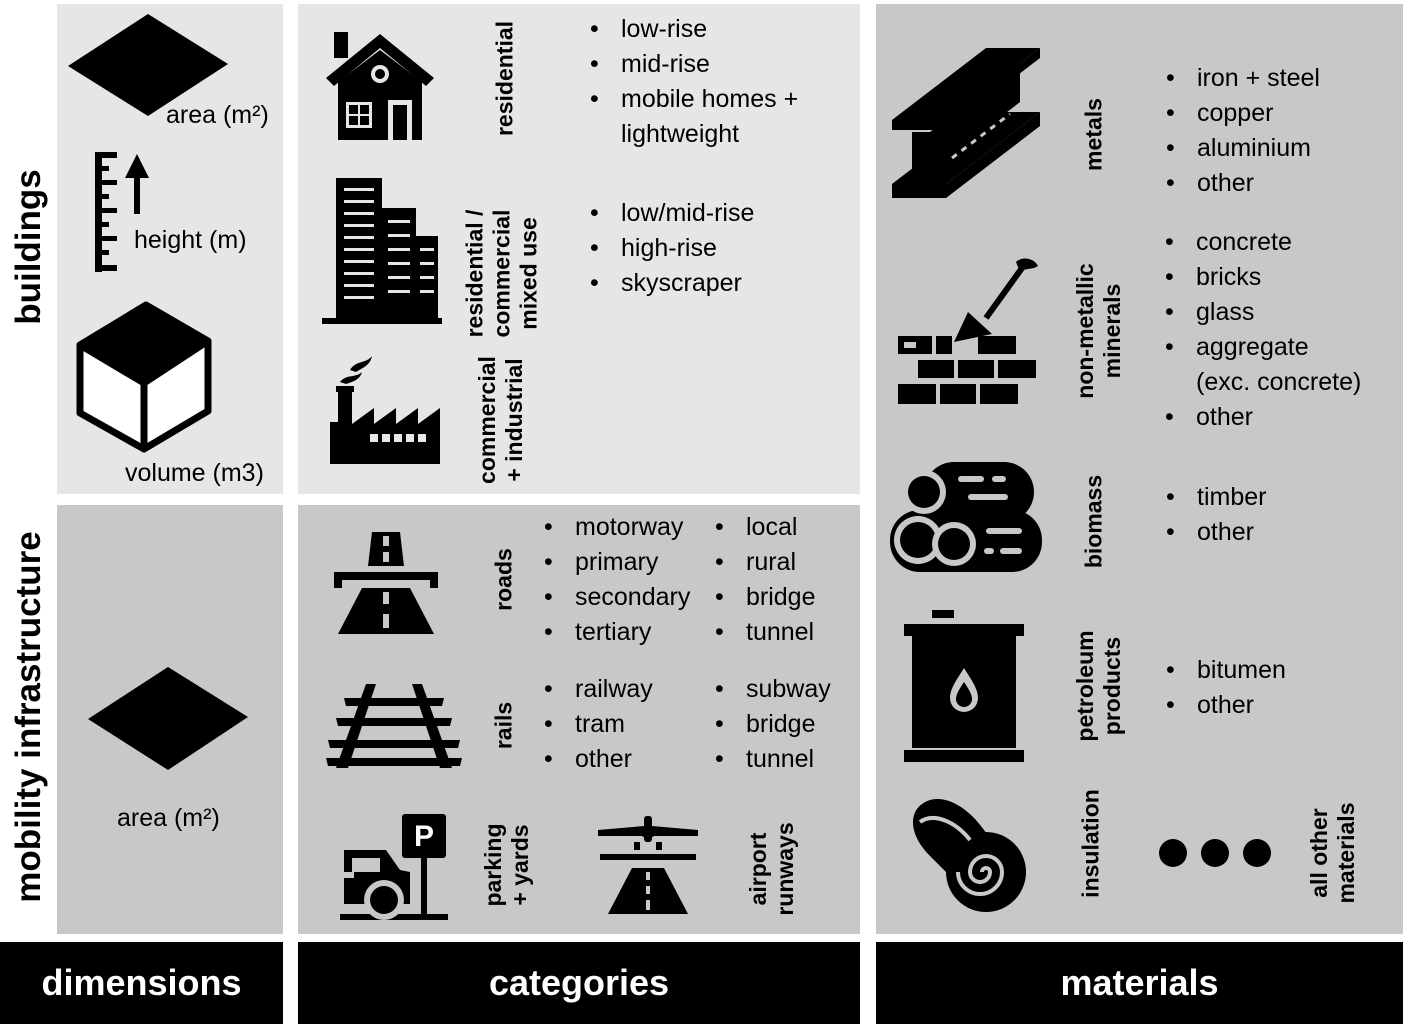  I want to click on airport-runway-icon, so click(648, 865).